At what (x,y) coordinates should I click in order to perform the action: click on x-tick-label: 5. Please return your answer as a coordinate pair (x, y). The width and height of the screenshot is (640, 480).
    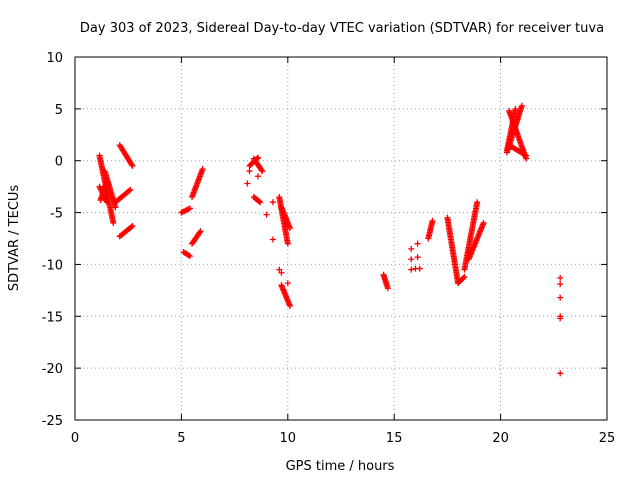
    Looking at the image, I should click on (181, 438).